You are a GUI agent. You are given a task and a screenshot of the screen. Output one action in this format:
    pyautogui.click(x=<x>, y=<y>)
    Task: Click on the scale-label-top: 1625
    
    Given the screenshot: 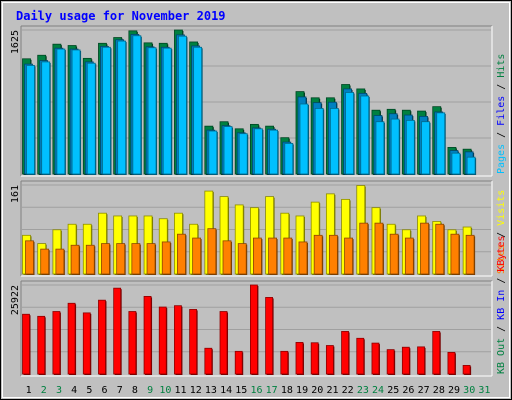 What is the action you would take?
    pyautogui.click(x=15, y=42)
    